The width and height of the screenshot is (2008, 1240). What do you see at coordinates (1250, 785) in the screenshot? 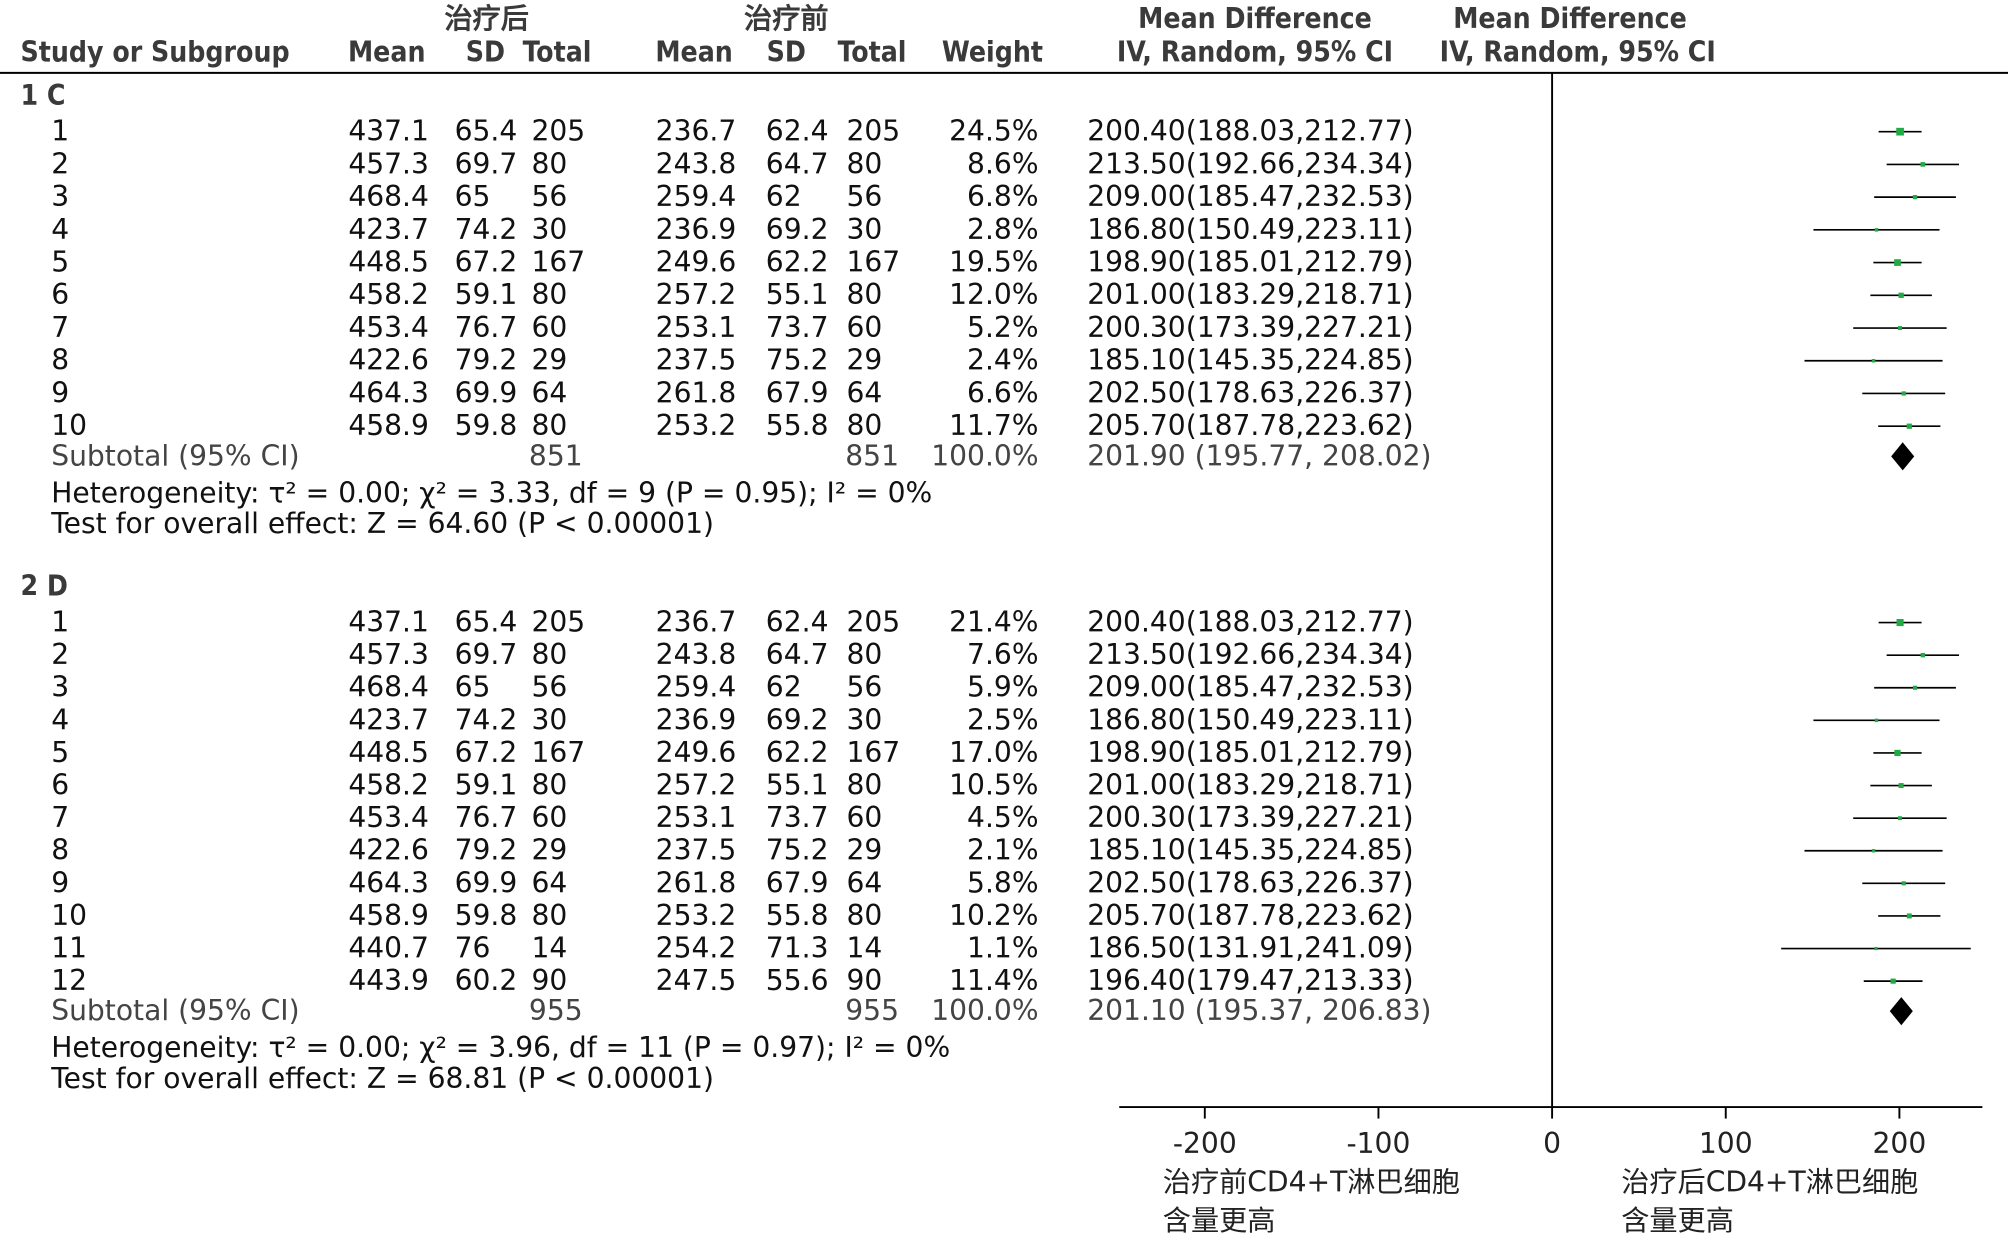
I see `study-ci: 201.00(183.29,218.71)` at bounding box center [1250, 785].